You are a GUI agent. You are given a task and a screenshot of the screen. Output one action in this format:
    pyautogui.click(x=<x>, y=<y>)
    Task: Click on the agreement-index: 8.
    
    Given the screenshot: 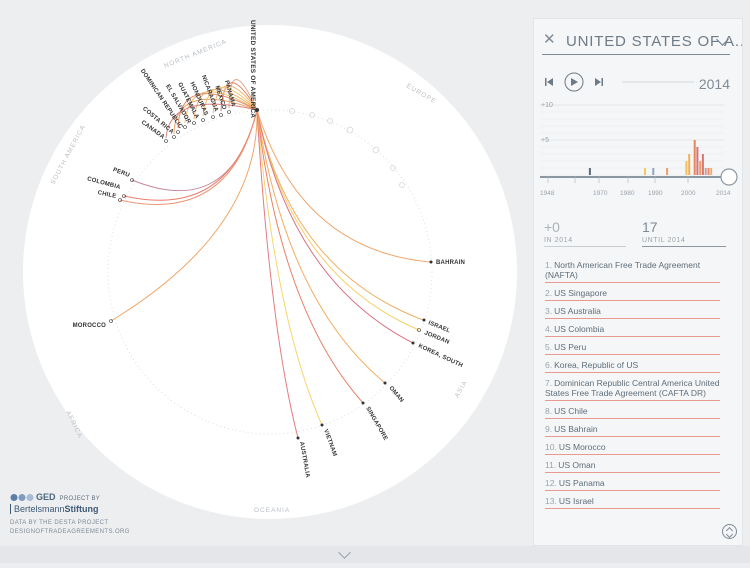 What is the action you would take?
    pyautogui.click(x=549, y=411)
    